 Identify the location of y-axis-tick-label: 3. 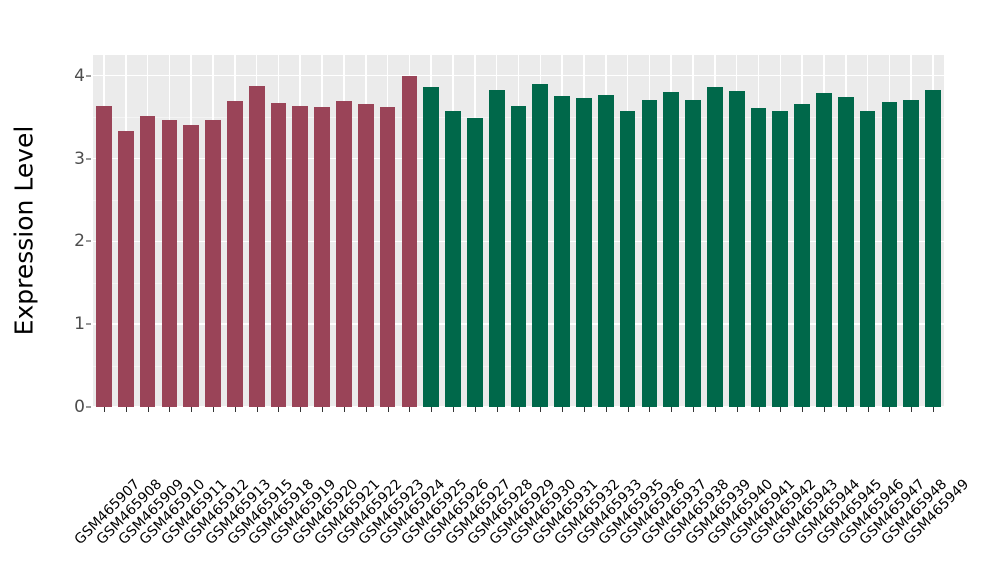
(79, 158).